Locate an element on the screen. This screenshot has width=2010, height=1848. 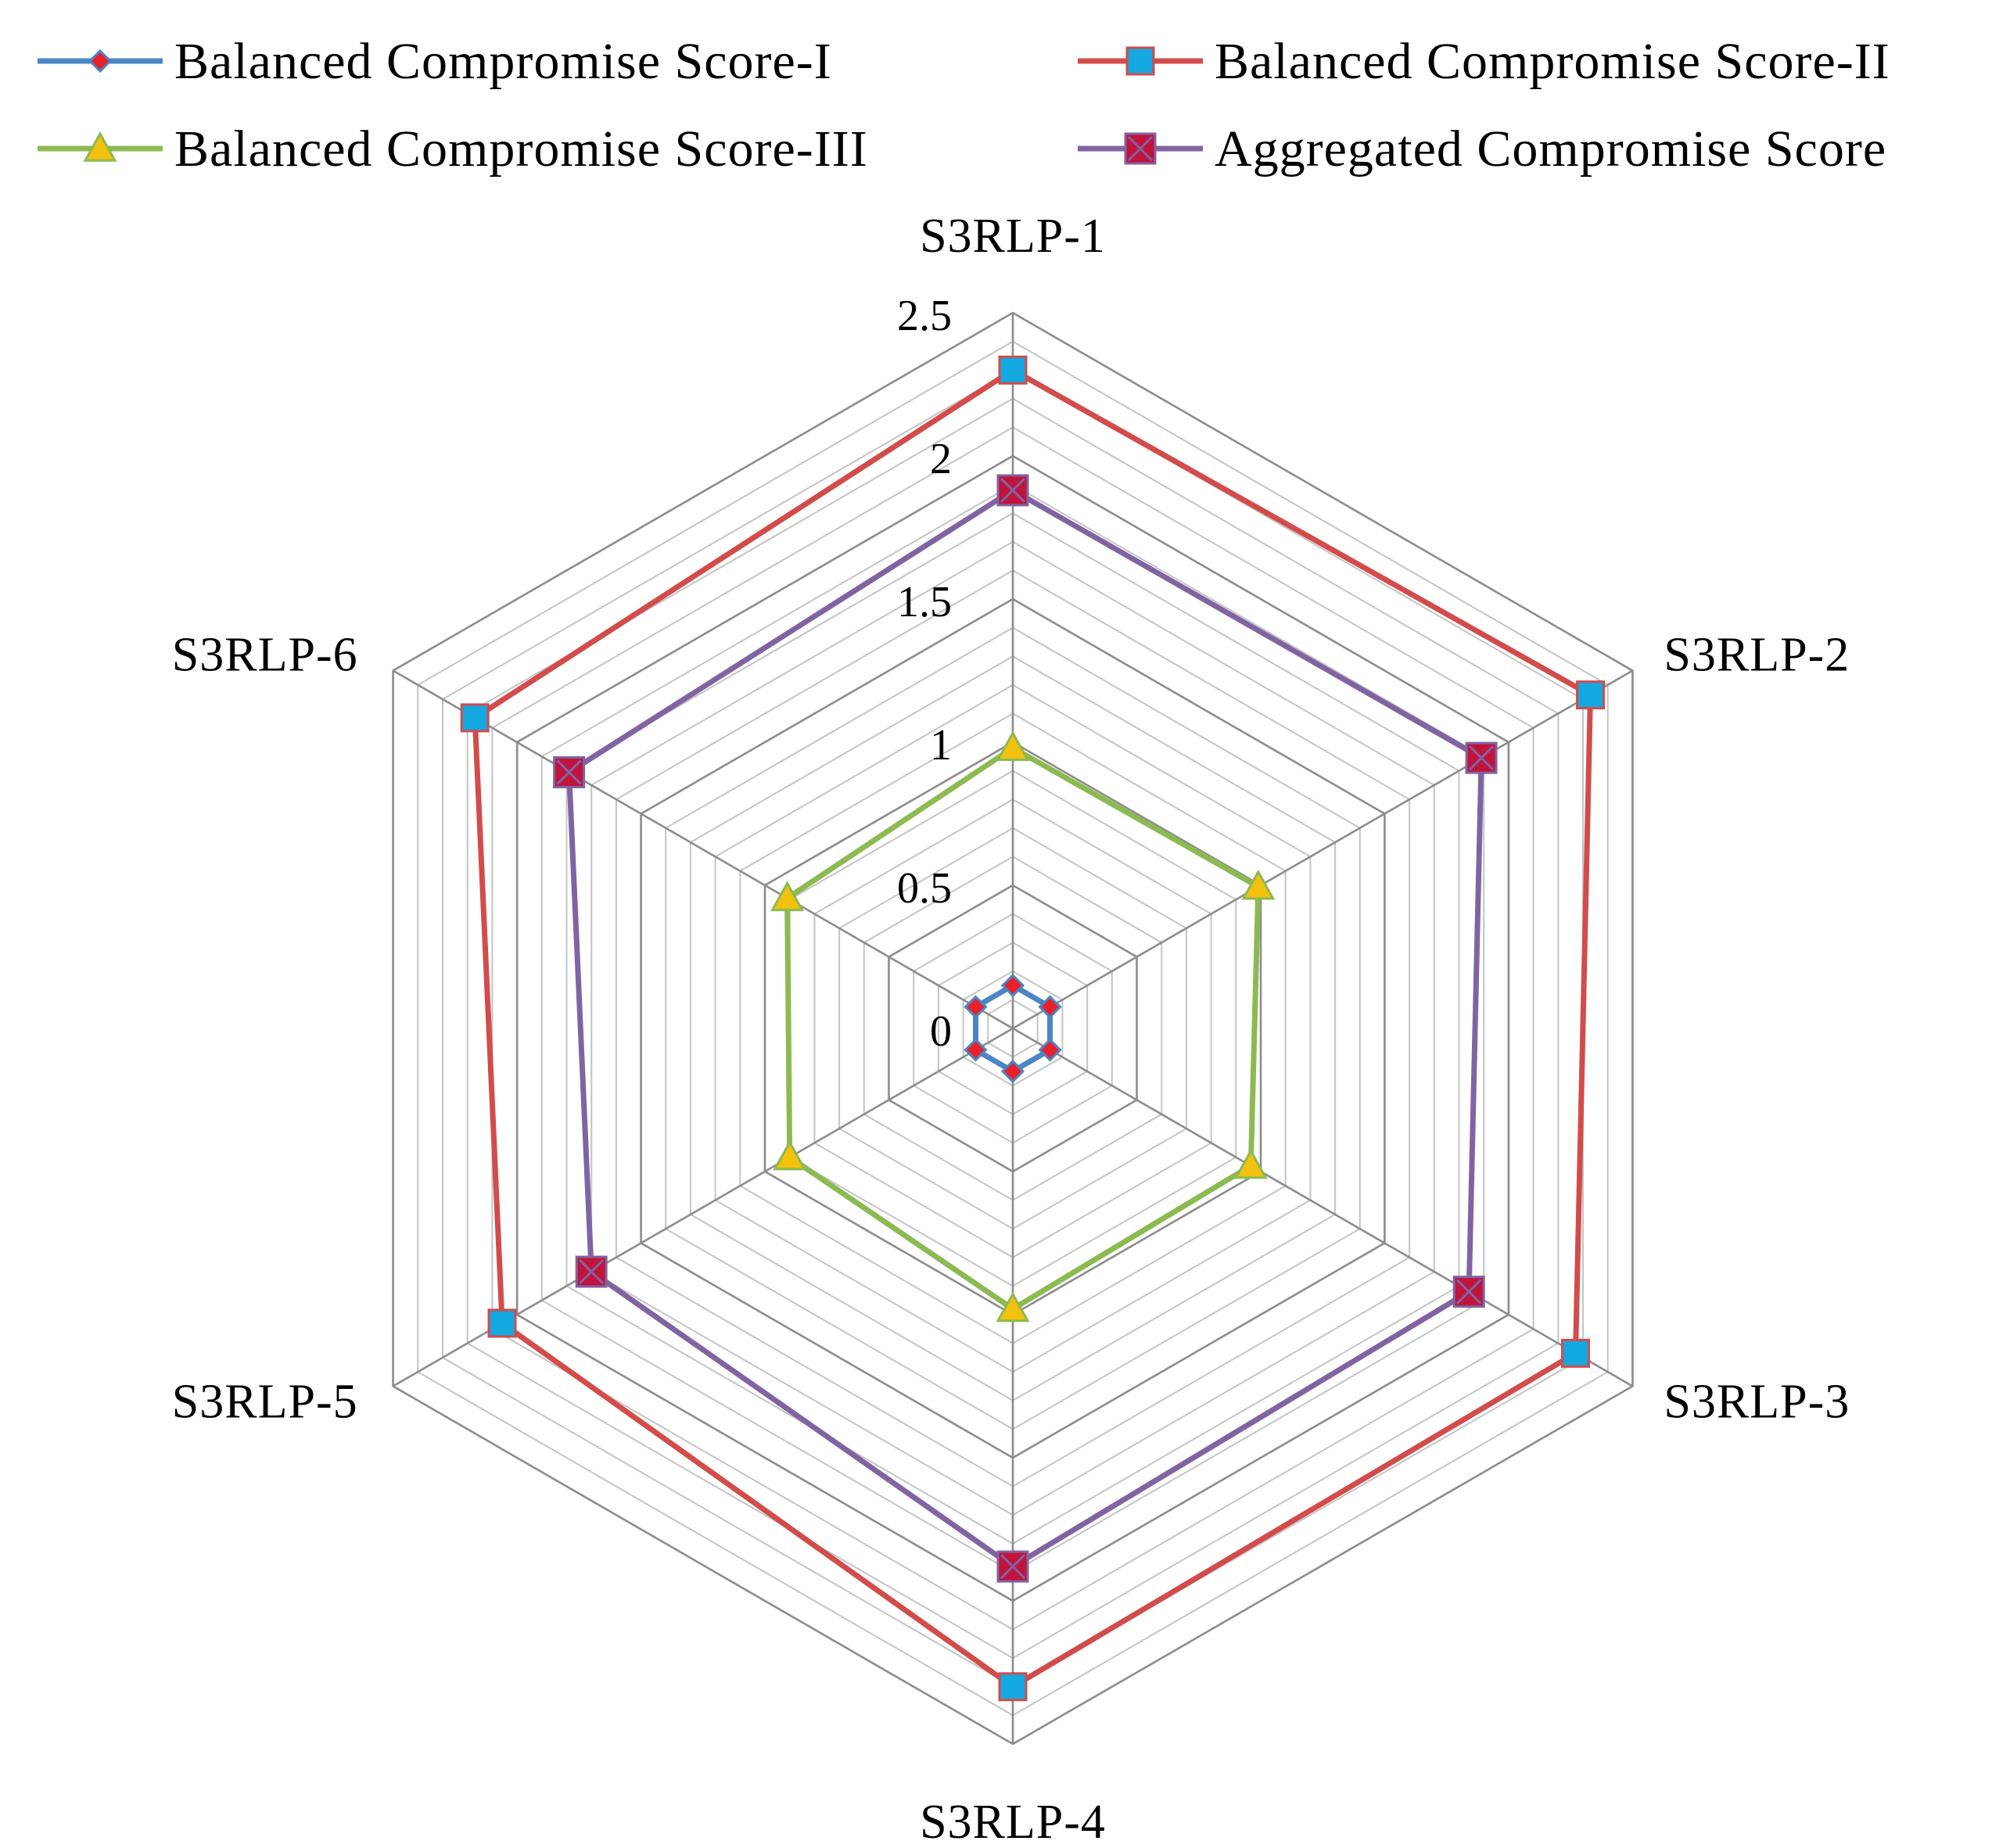
category-label: S3RLP-5 is located at coordinates (265, 1402).